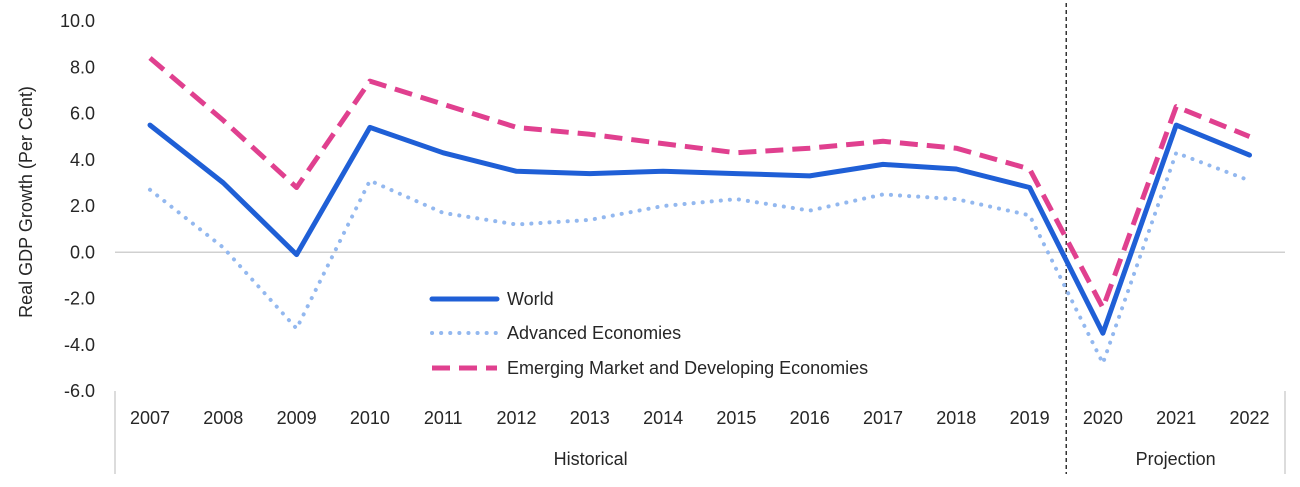  I want to click on x-tick-label: 2016, so click(810, 418).